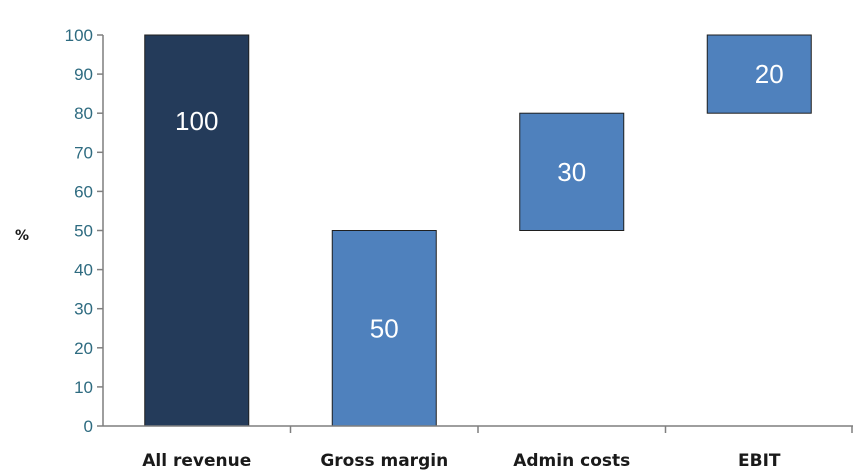  I want to click on y-tick-label: 80, so click(83, 113).